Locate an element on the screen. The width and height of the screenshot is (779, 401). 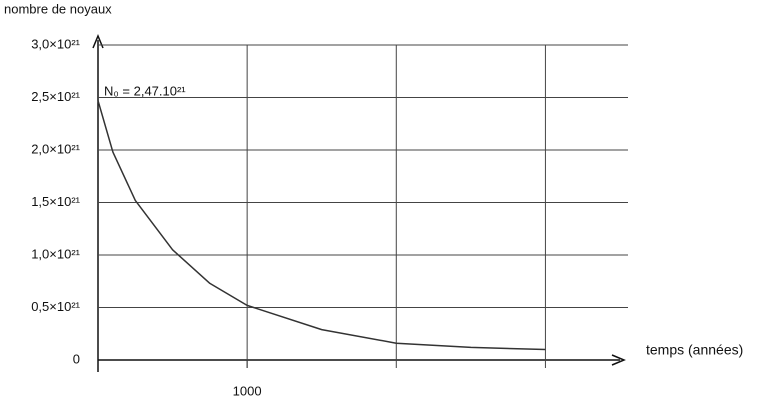
y-tick-label: 0 is located at coordinates (76, 358).